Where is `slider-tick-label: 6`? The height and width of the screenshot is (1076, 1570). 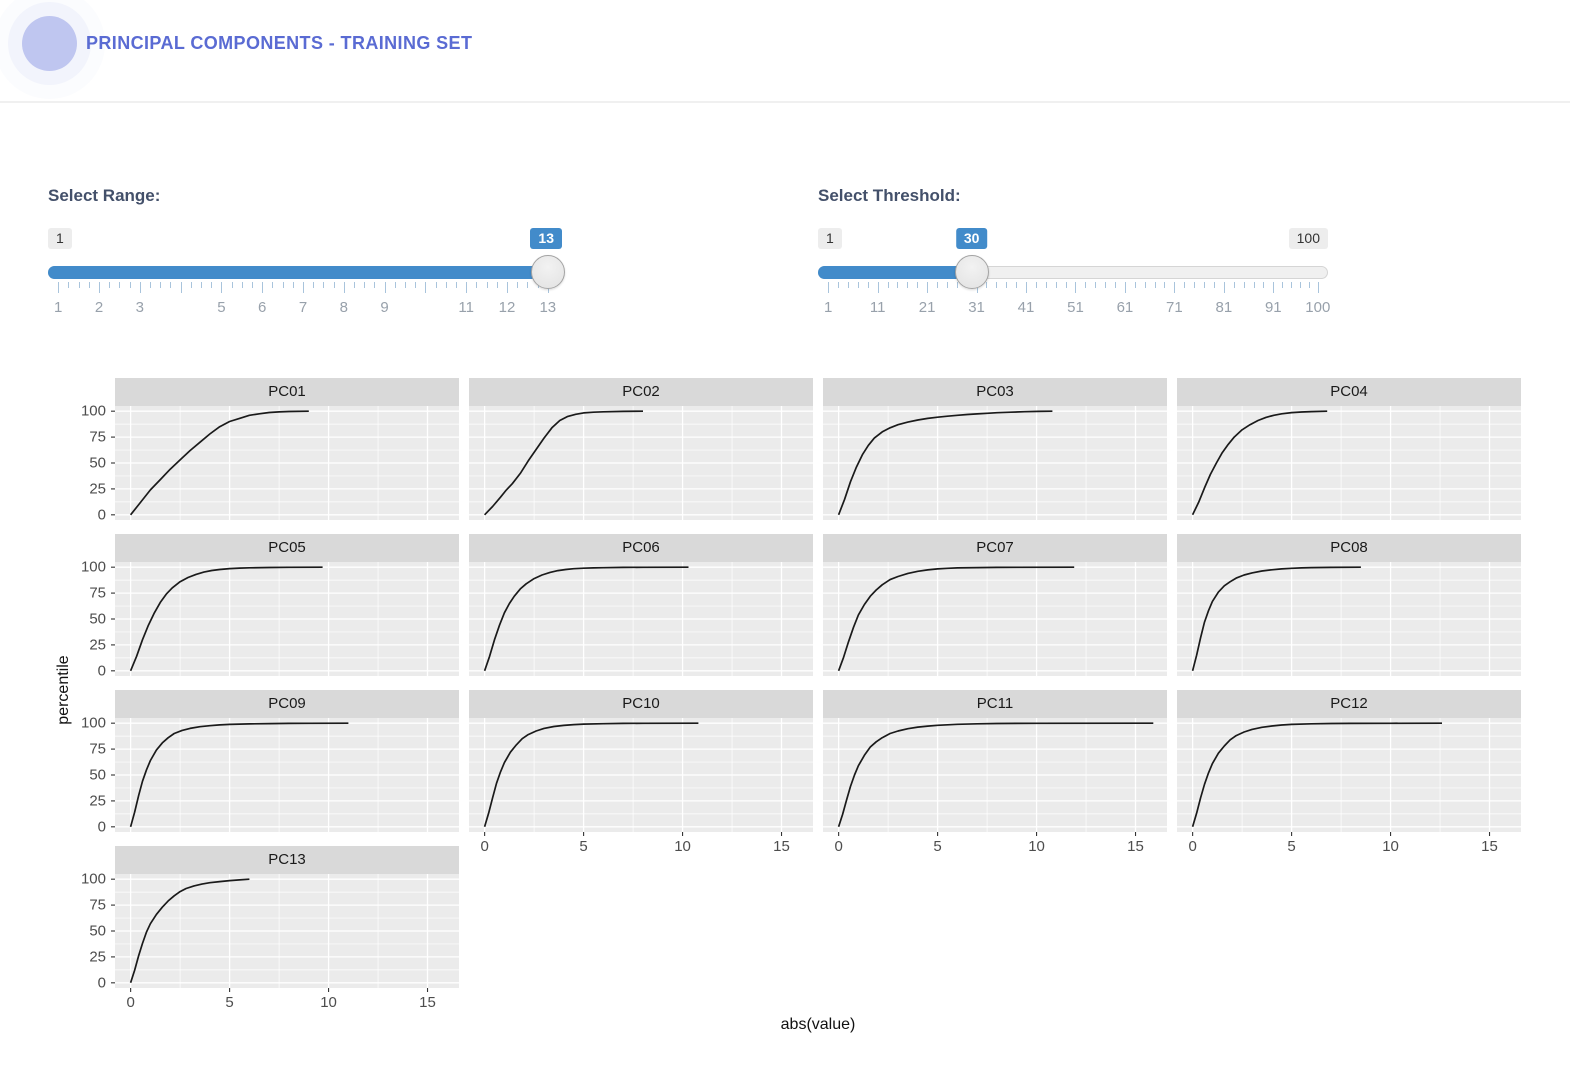
slider-tick-label: 6 is located at coordinates (262, 307).